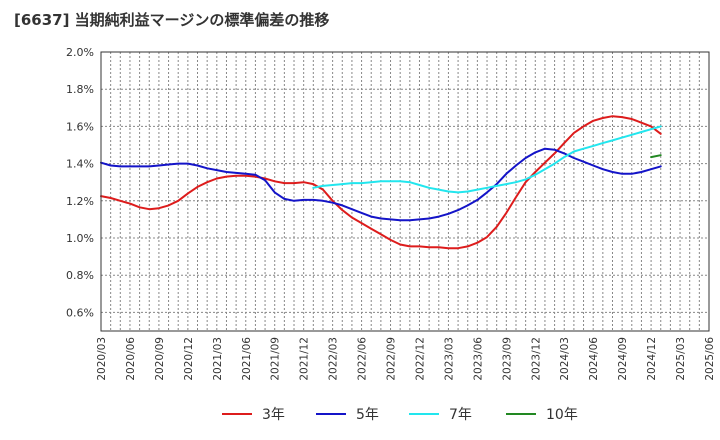  Describe the element at coordinates (273, 415) in the screenshot. I see `legend-label: 3年` at that location.